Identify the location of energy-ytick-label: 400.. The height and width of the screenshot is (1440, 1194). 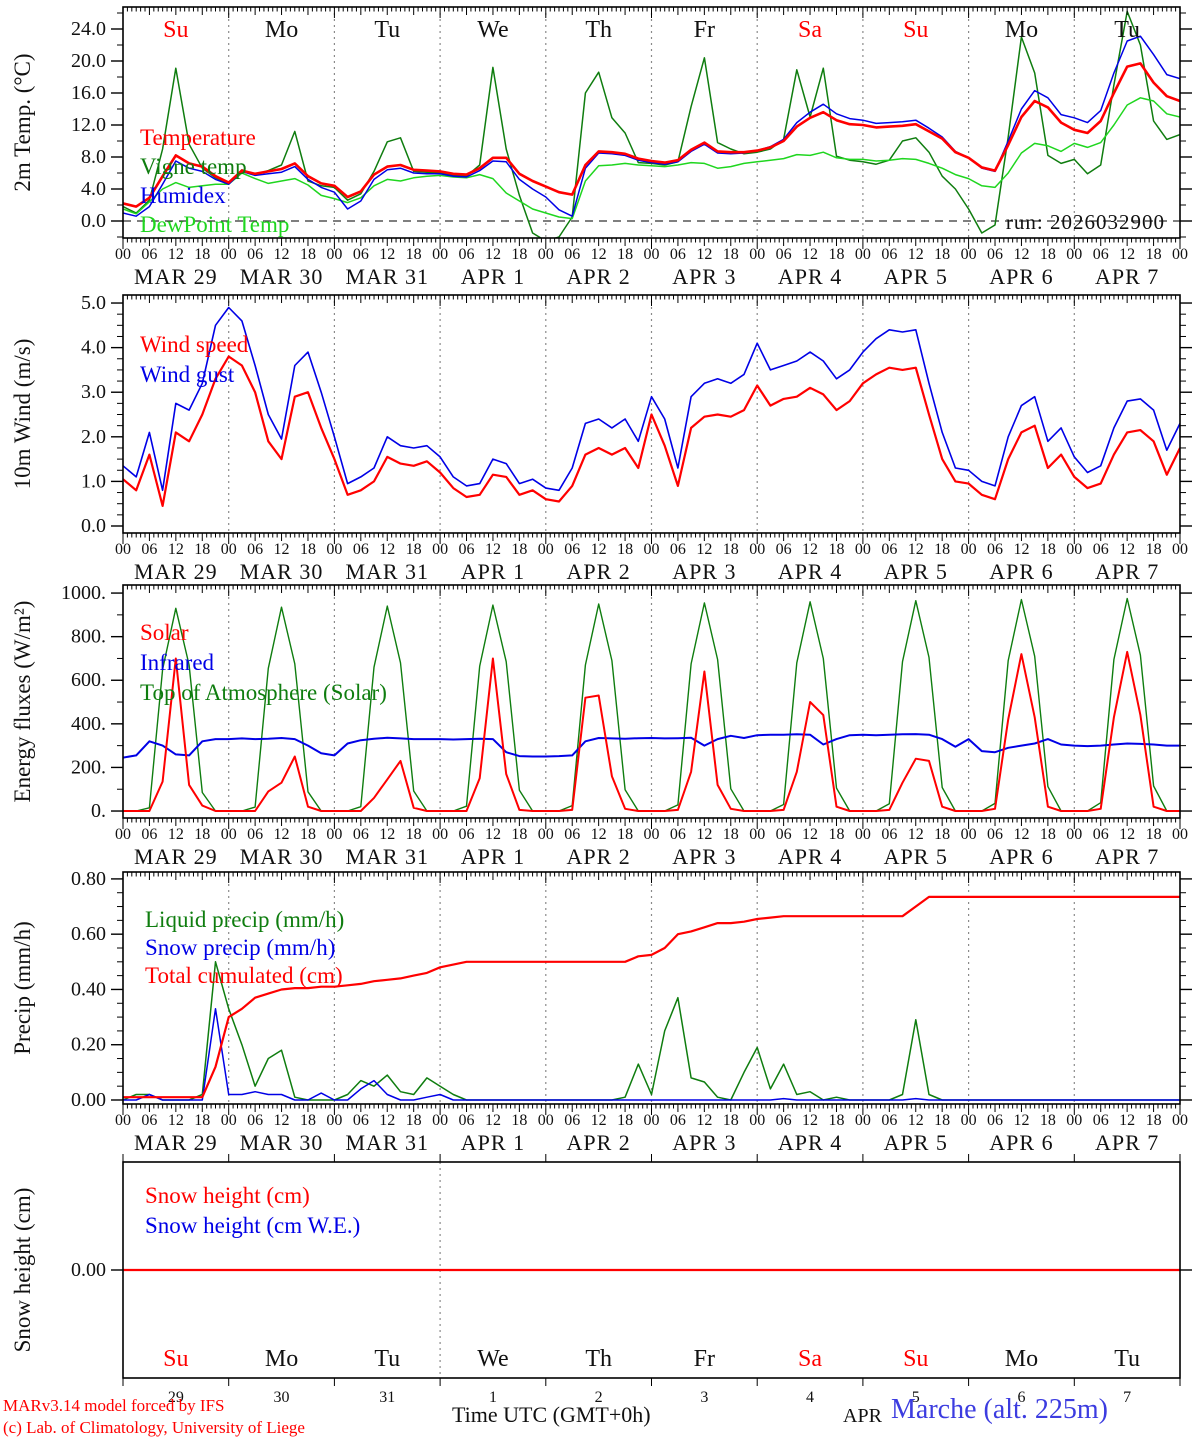
(88, 724).